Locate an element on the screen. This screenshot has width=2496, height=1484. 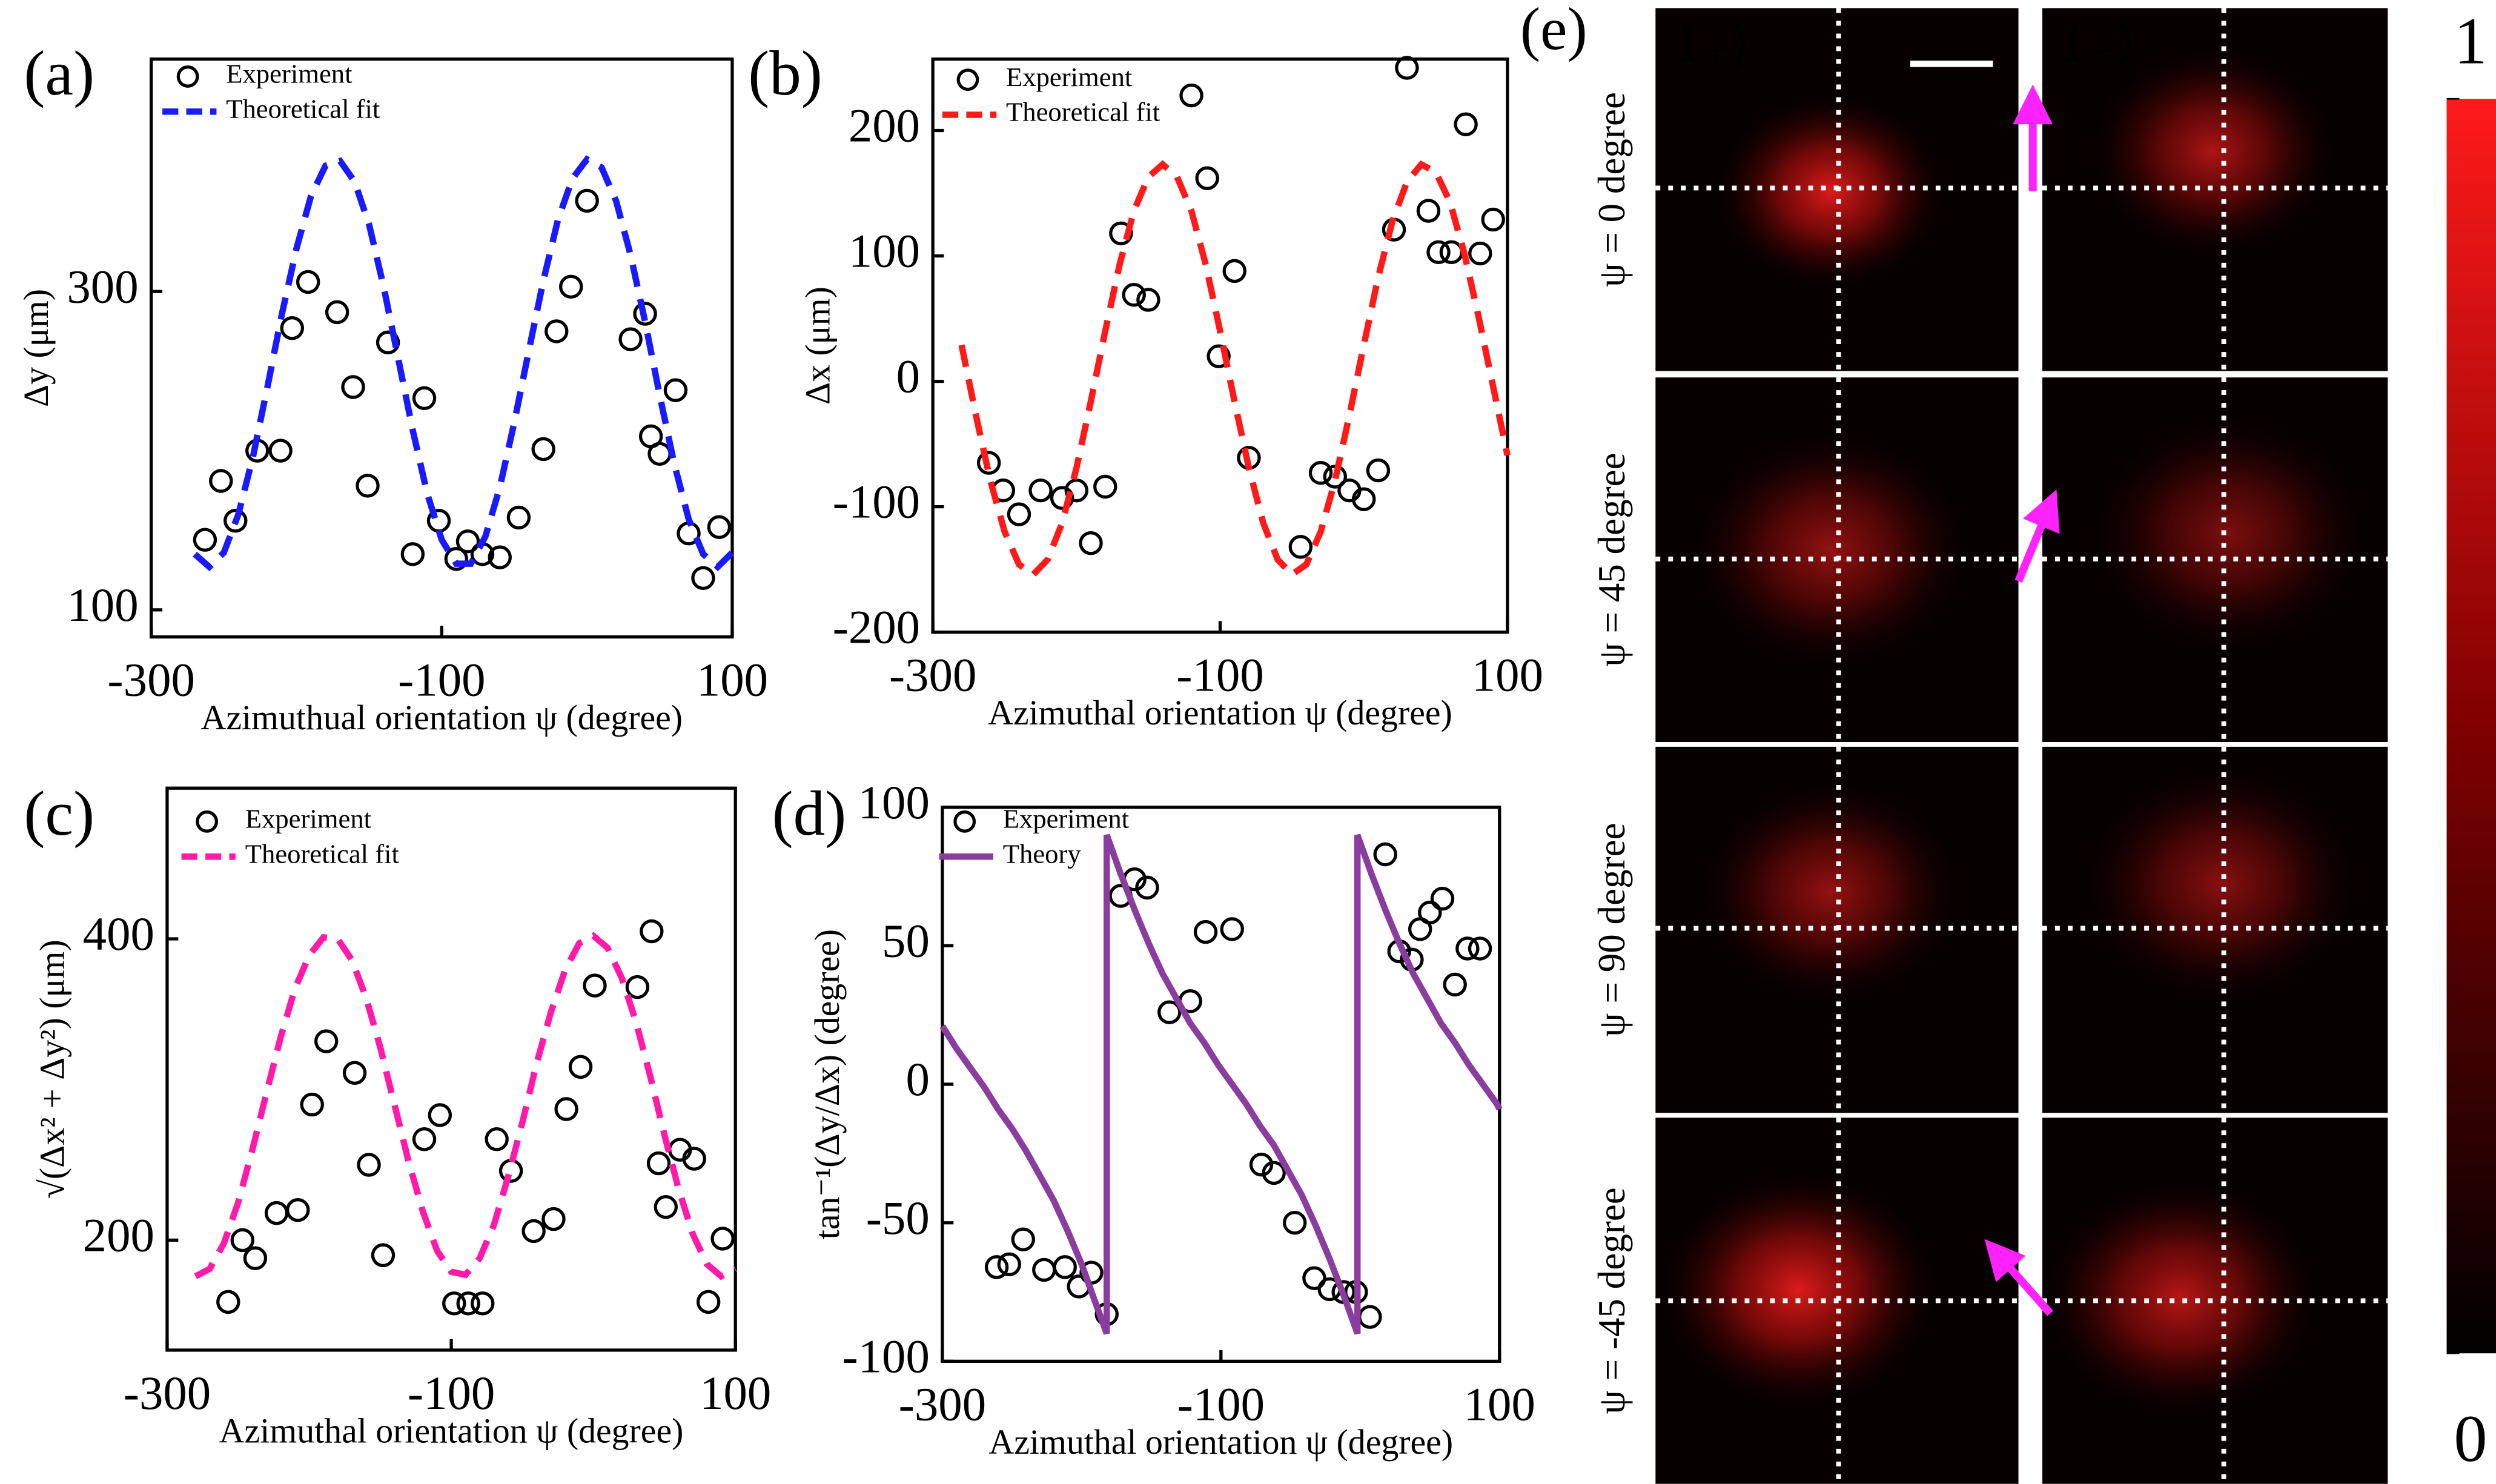
state-label: |1₊⟩ is located at coordinates (1707, 43).